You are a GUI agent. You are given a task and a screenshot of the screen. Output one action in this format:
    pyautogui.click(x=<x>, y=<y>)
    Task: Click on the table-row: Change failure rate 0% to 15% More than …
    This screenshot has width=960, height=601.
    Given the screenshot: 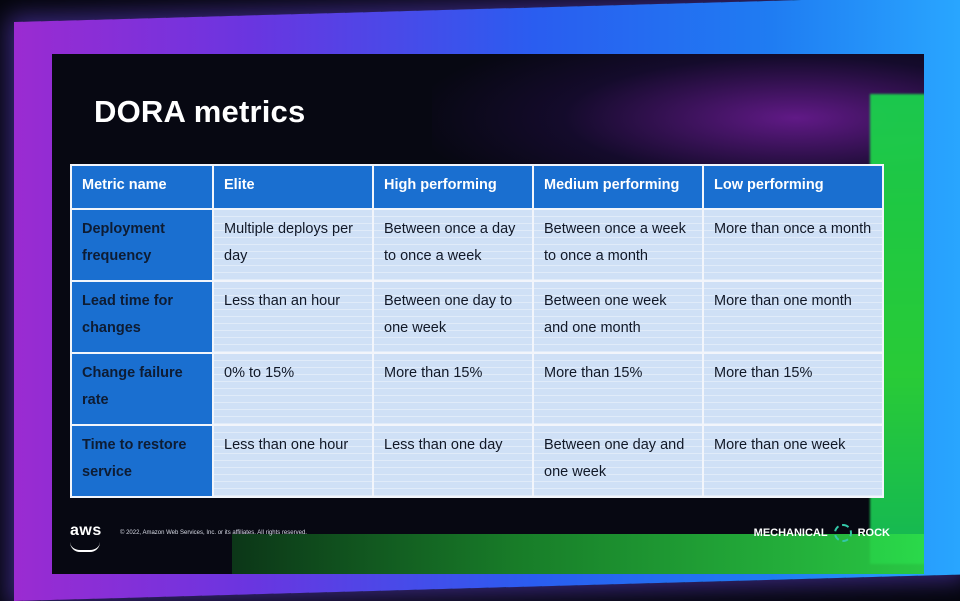 What is the action you would take?
    pyautogui.click(x=477, y=389)
    